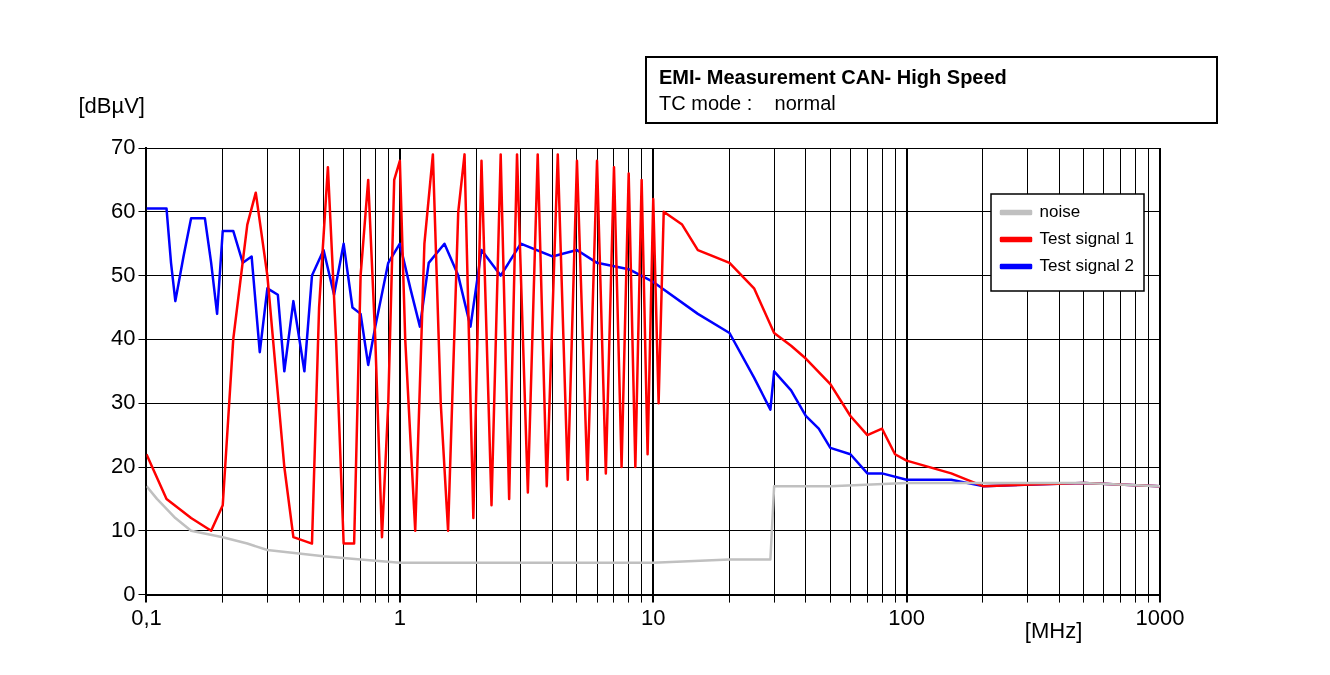 The height and width of the screenshot is (675, 1330). I want to click on legend-label: noise, so click(1060, 212).